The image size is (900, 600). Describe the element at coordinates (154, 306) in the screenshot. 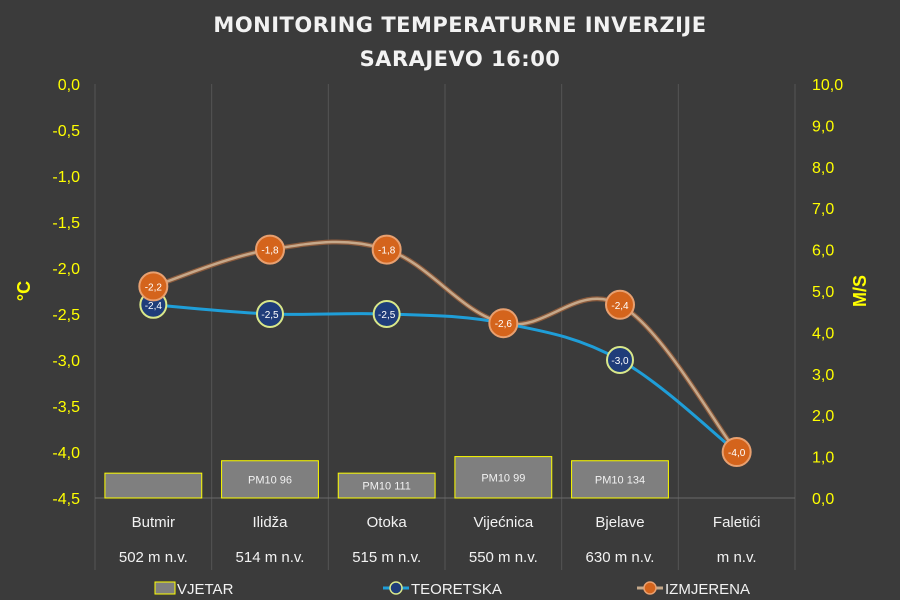

I see `point-label-teoretska: -2,4` at that location.